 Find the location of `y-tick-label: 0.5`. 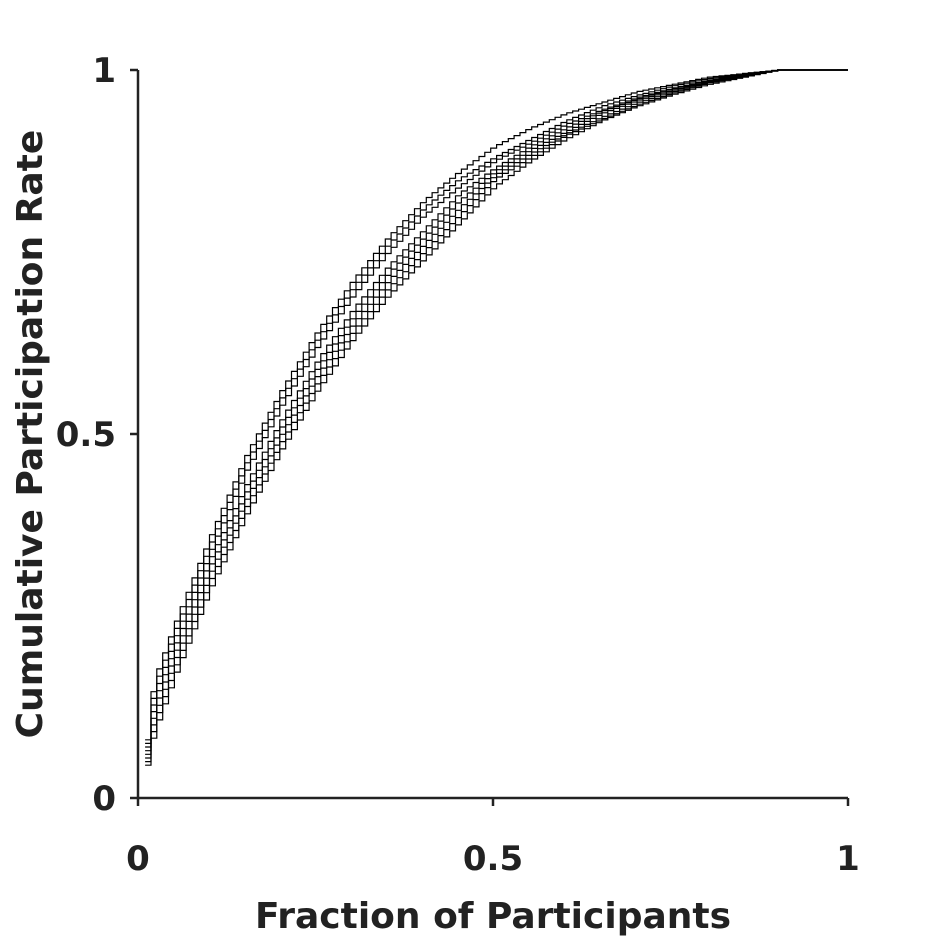

y-tick-label: 0.5 is located at coordinates (86, 435).